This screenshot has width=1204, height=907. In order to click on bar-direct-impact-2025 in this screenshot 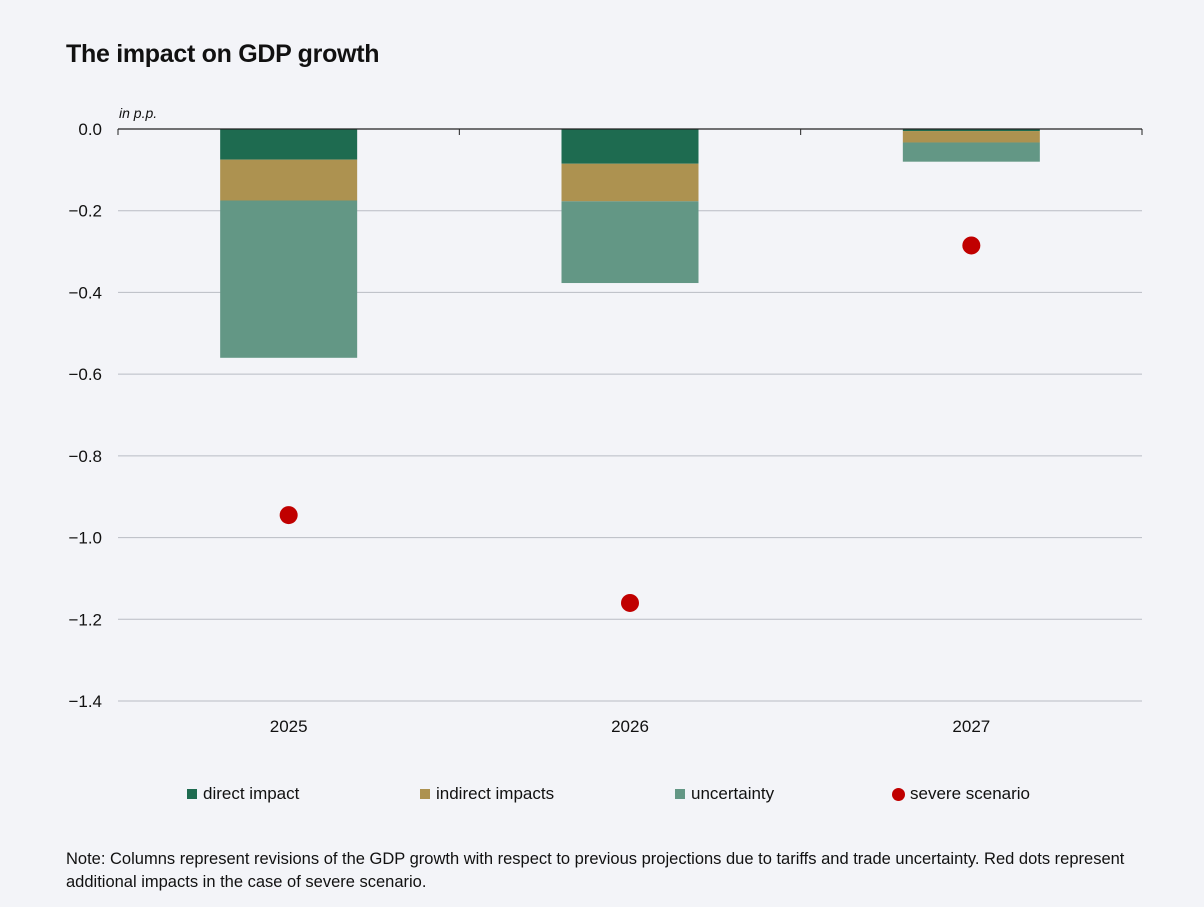, I will do `click(289, 144)`.